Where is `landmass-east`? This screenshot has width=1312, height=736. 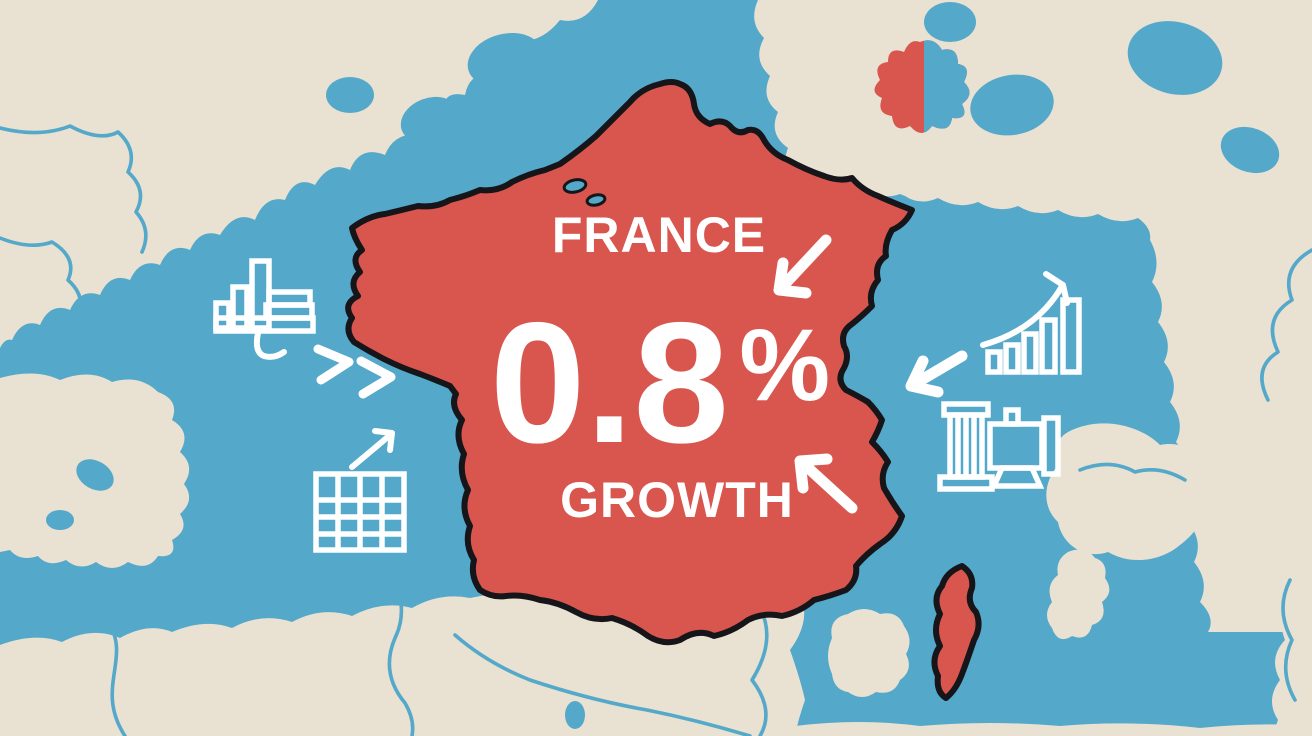 landmass-east is located at coordinates (1128, 492).